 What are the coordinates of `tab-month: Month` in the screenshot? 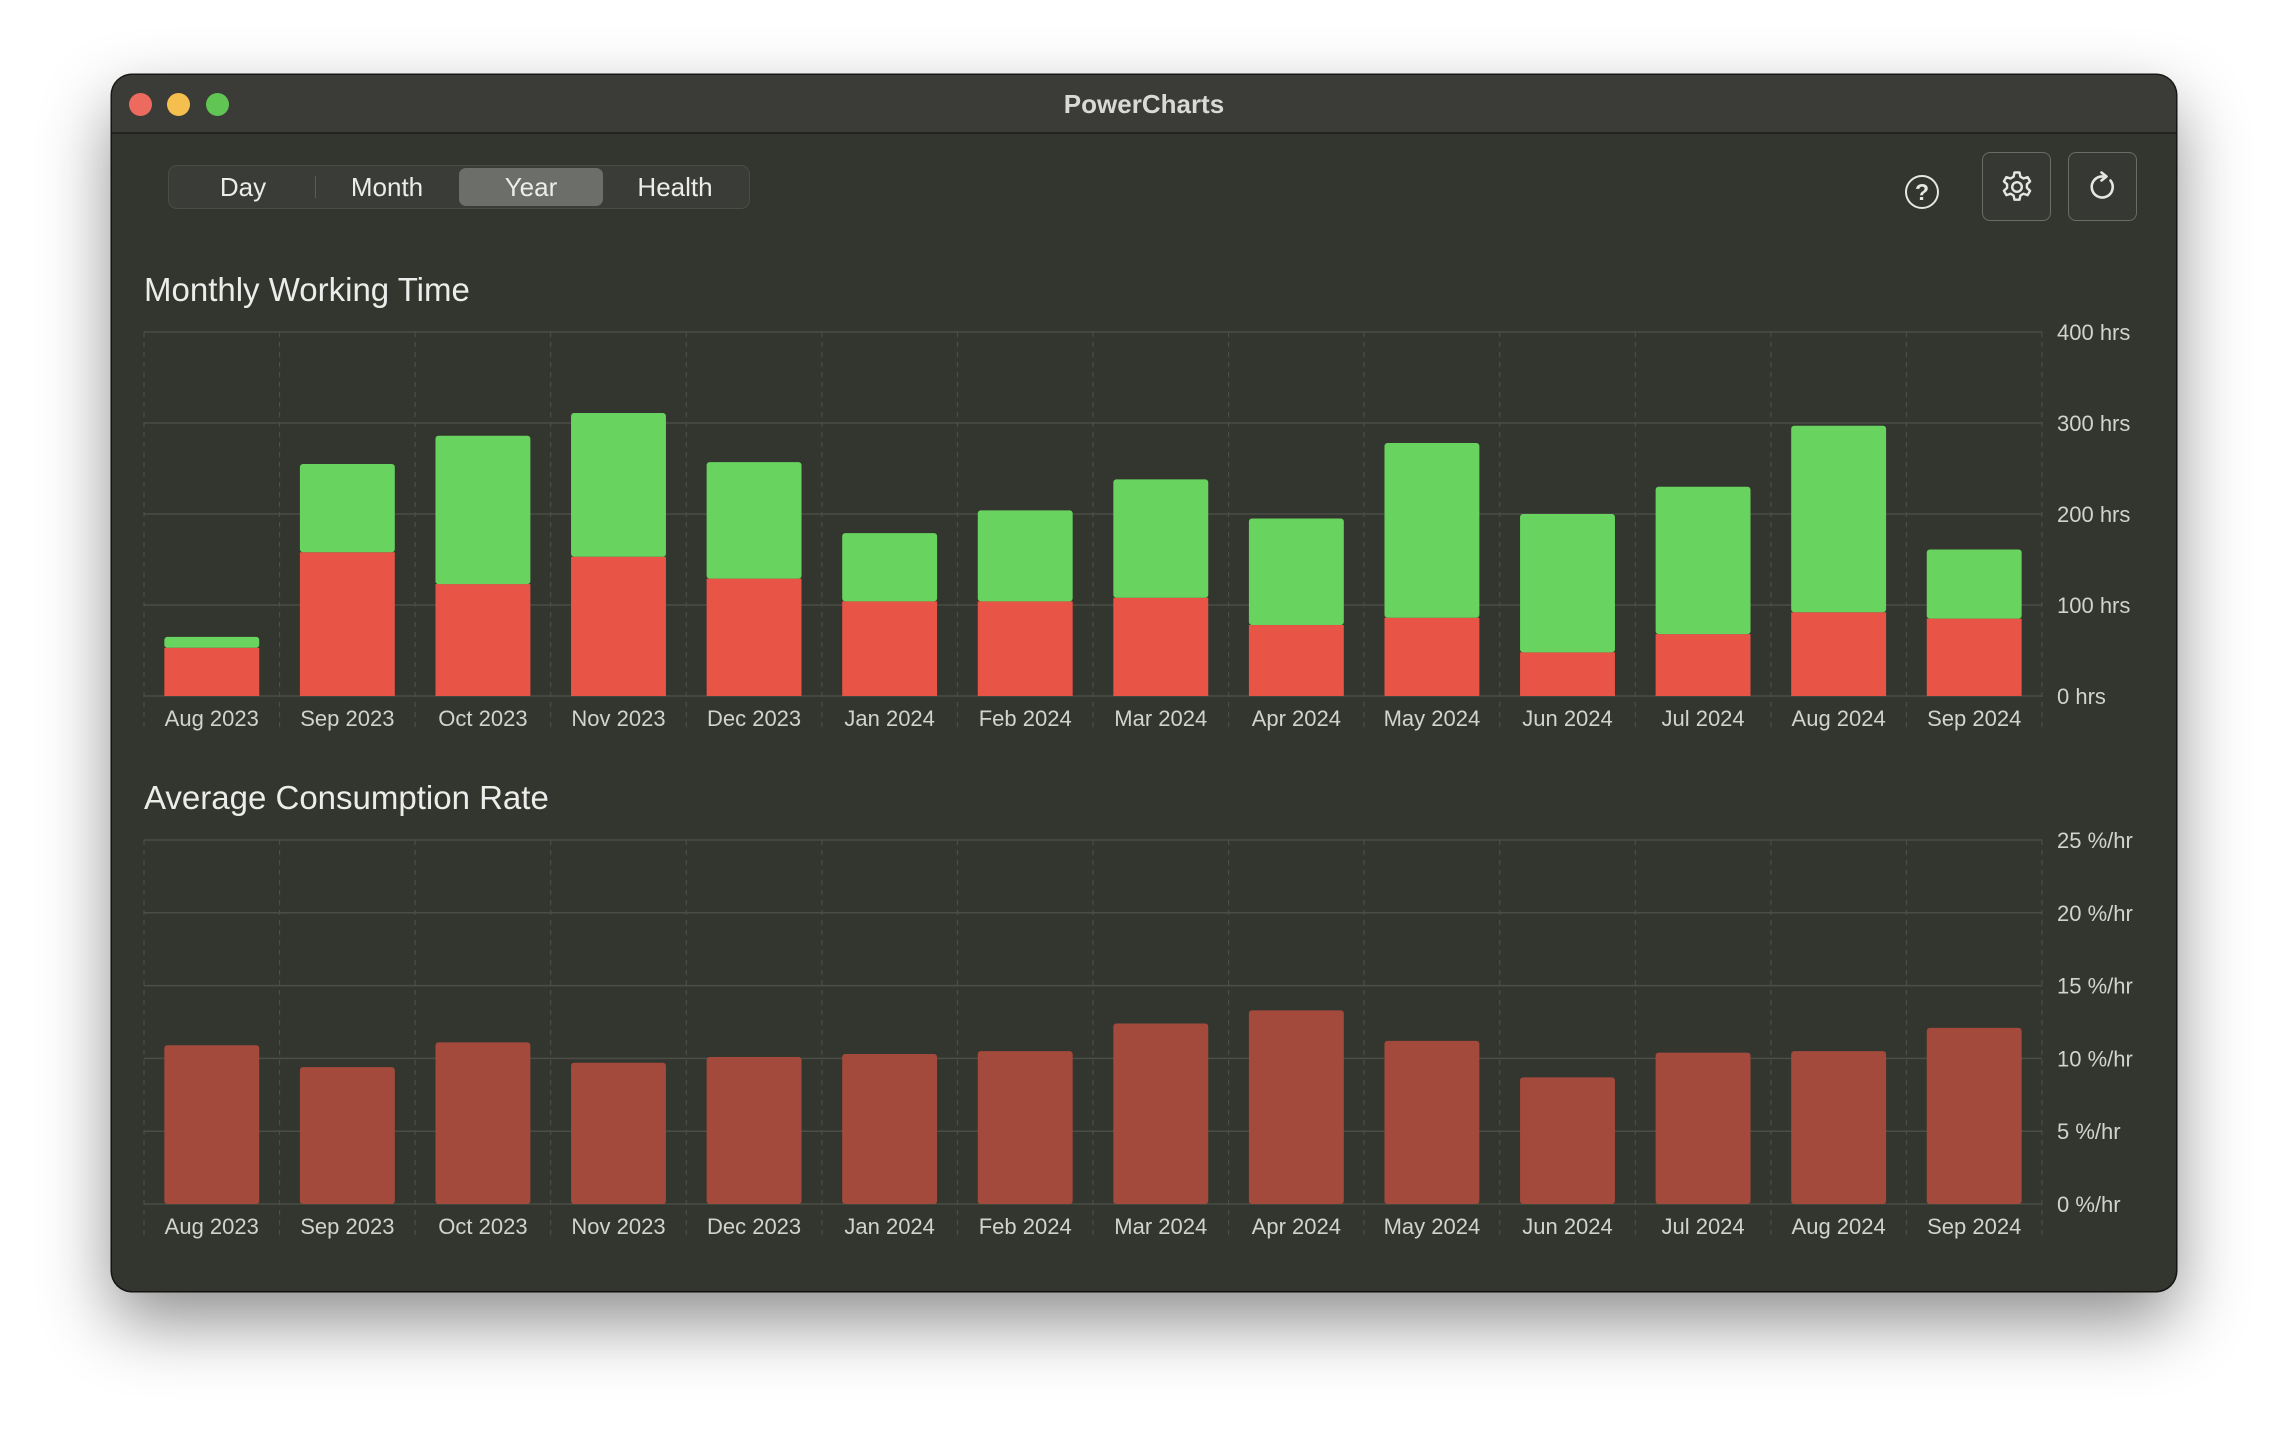 It's located at (387, 187).